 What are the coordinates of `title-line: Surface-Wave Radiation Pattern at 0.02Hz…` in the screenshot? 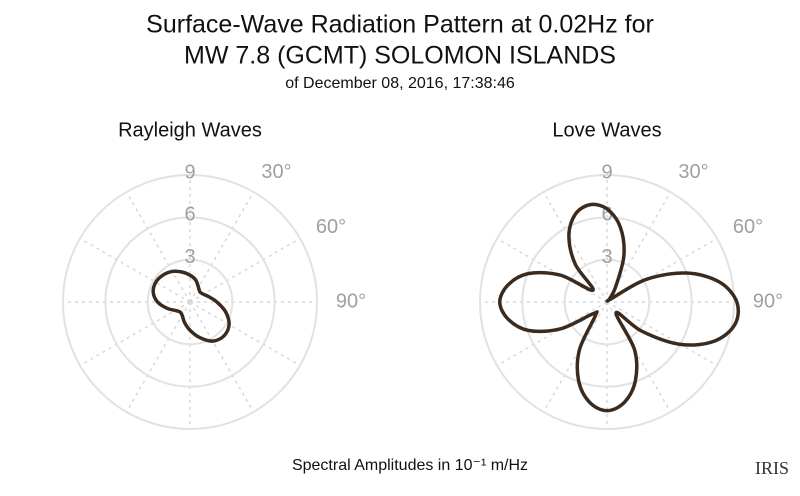 It's located at (400, 25).